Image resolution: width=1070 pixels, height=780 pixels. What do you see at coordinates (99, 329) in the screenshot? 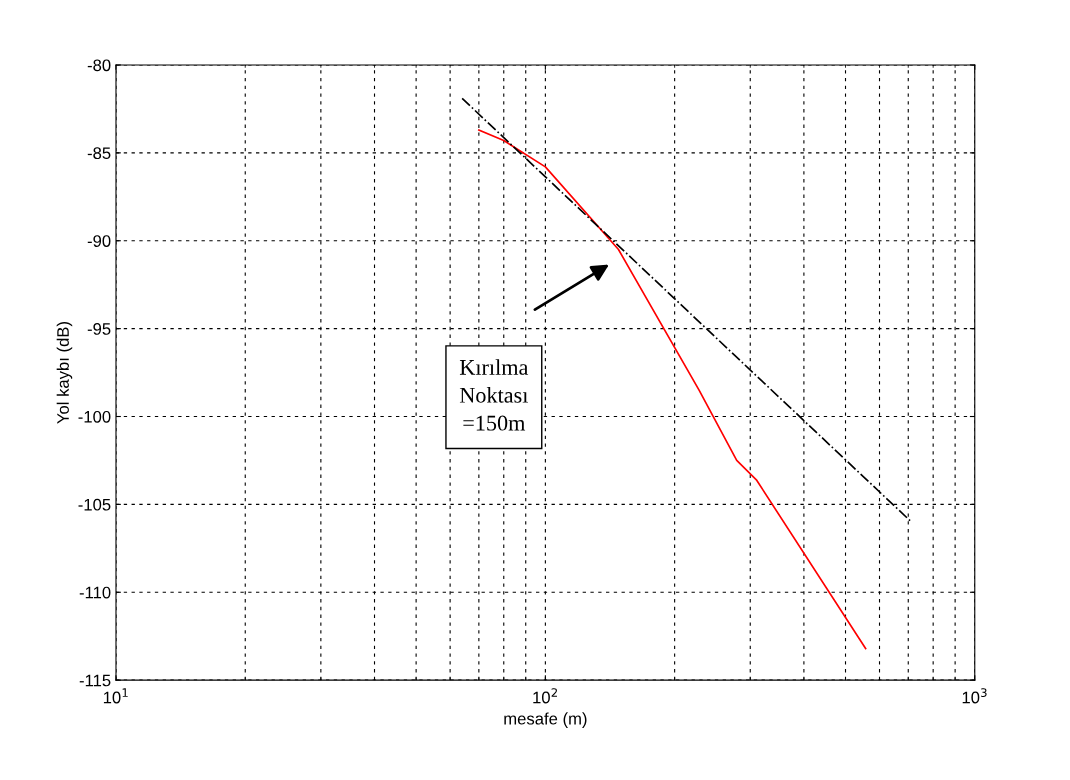
I see `y-tick-label: -95` at bounding box center [99, 329].